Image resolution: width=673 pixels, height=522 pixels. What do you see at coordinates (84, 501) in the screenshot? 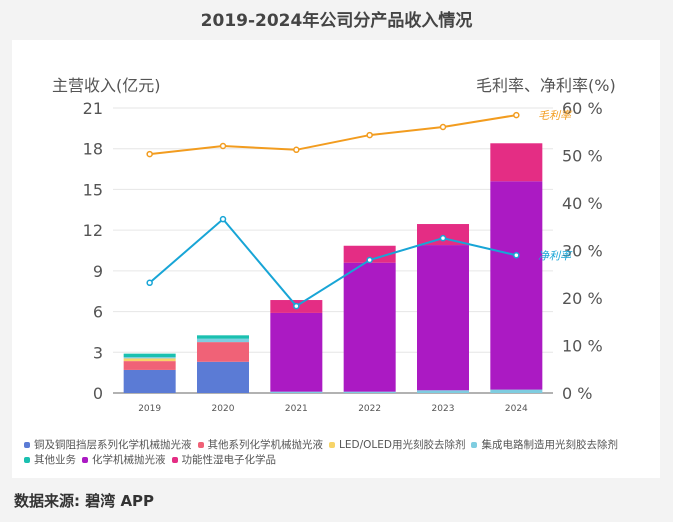
I see `source-note: 数据来源: 碧湾 APP` at bounding box center [84, 501].